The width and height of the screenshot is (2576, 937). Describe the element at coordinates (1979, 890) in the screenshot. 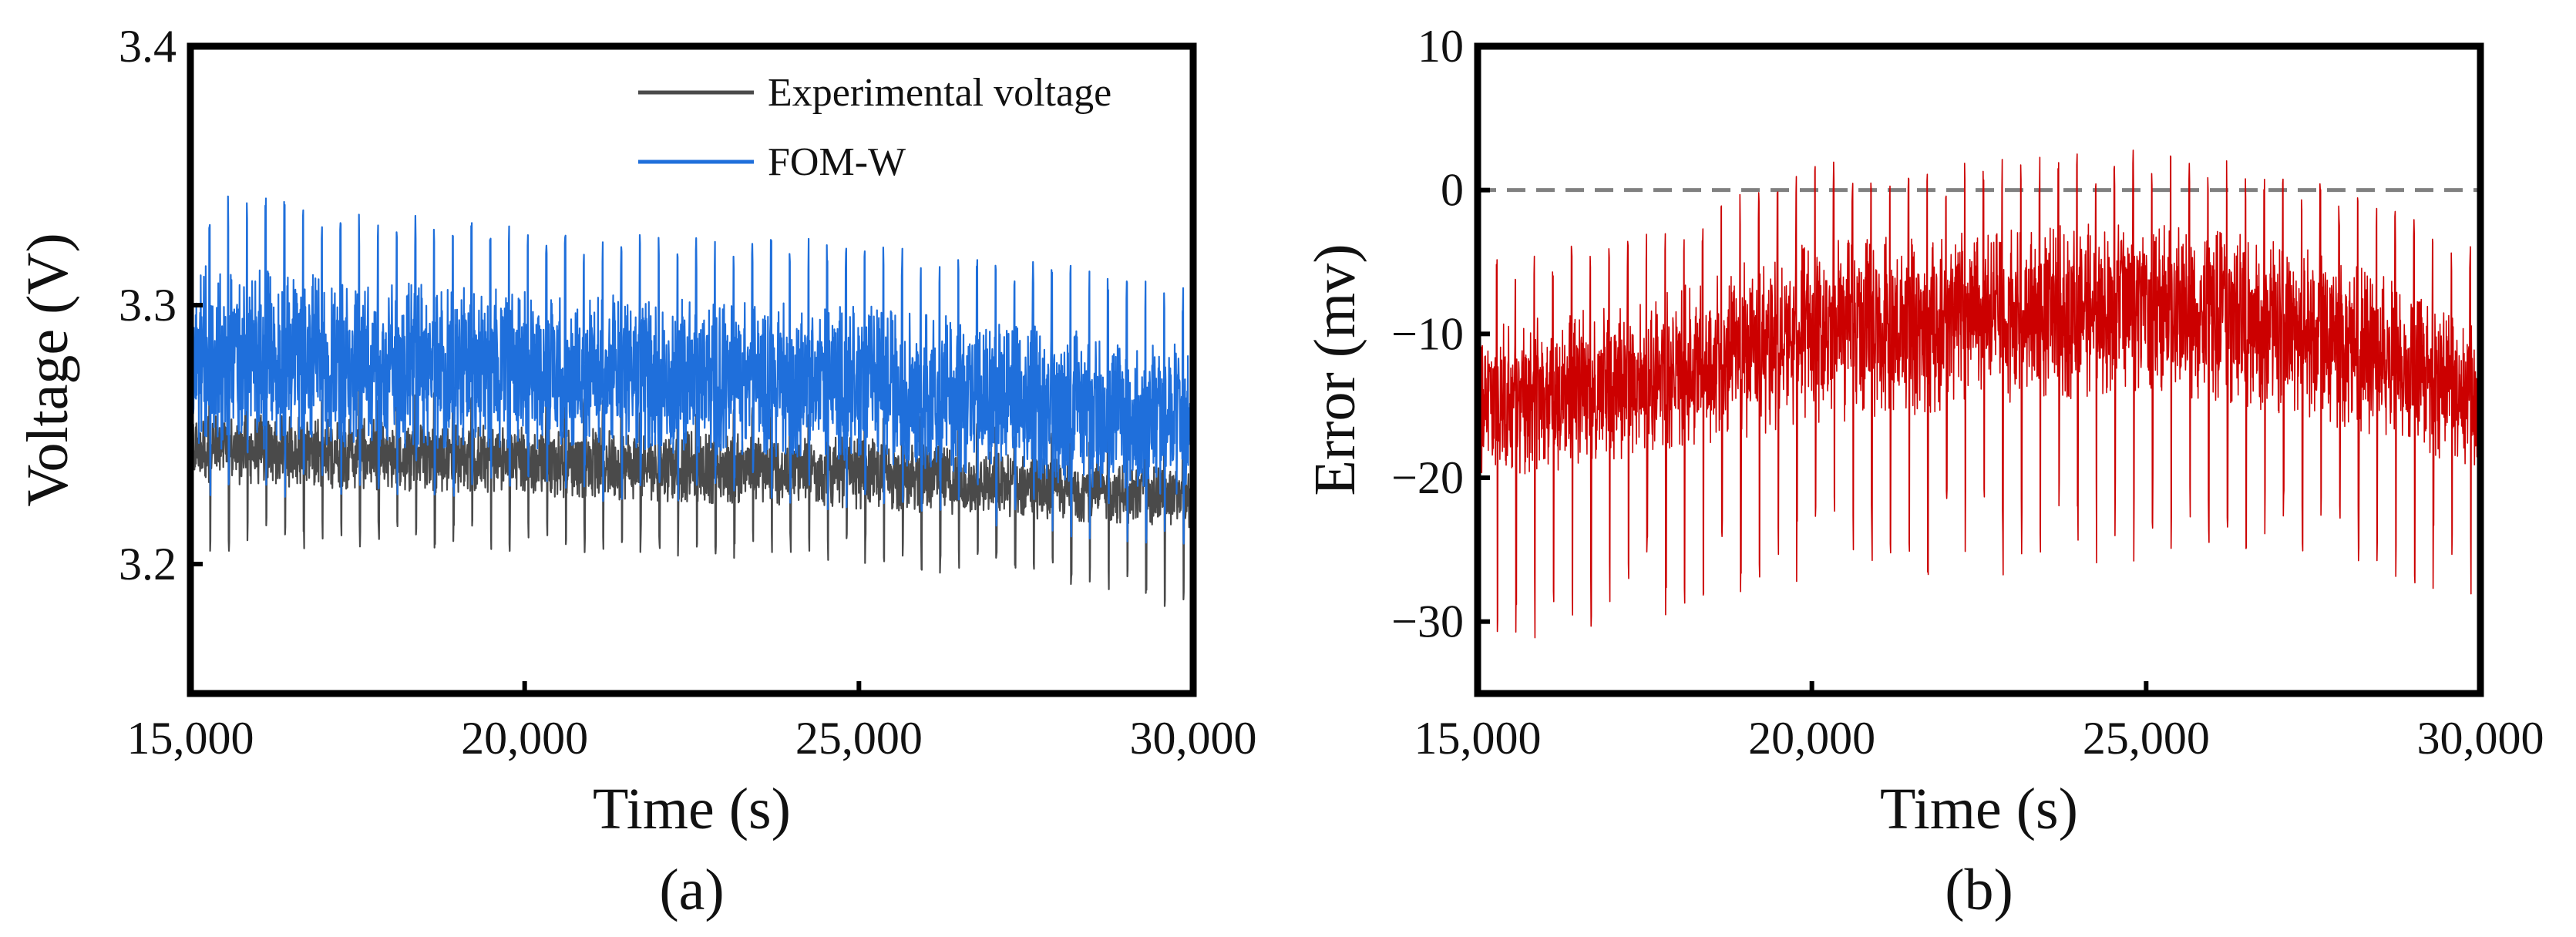

I see `panel-label: (b)` at that location.